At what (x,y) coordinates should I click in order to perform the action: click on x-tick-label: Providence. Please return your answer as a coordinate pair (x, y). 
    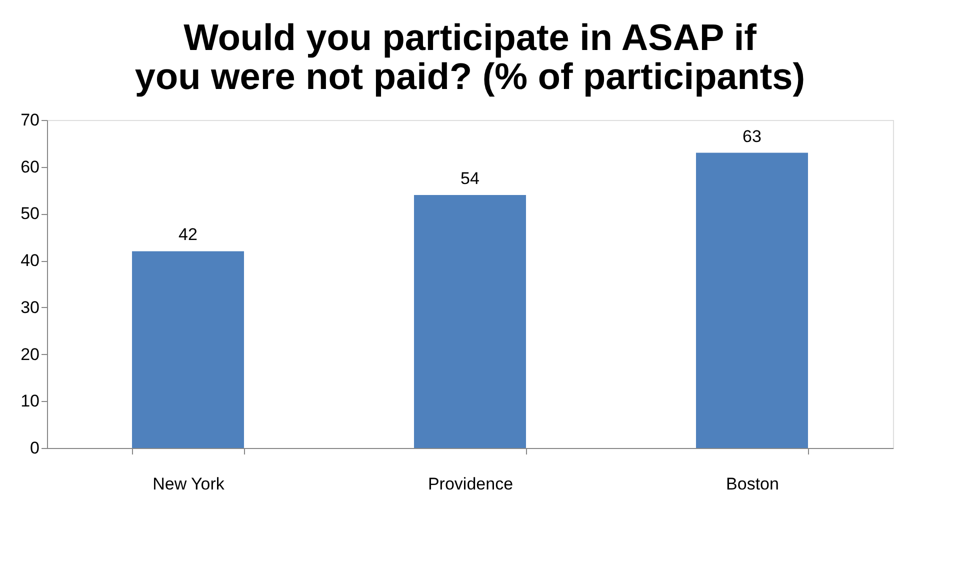
    Looking at the image, I should click on (471, 484).